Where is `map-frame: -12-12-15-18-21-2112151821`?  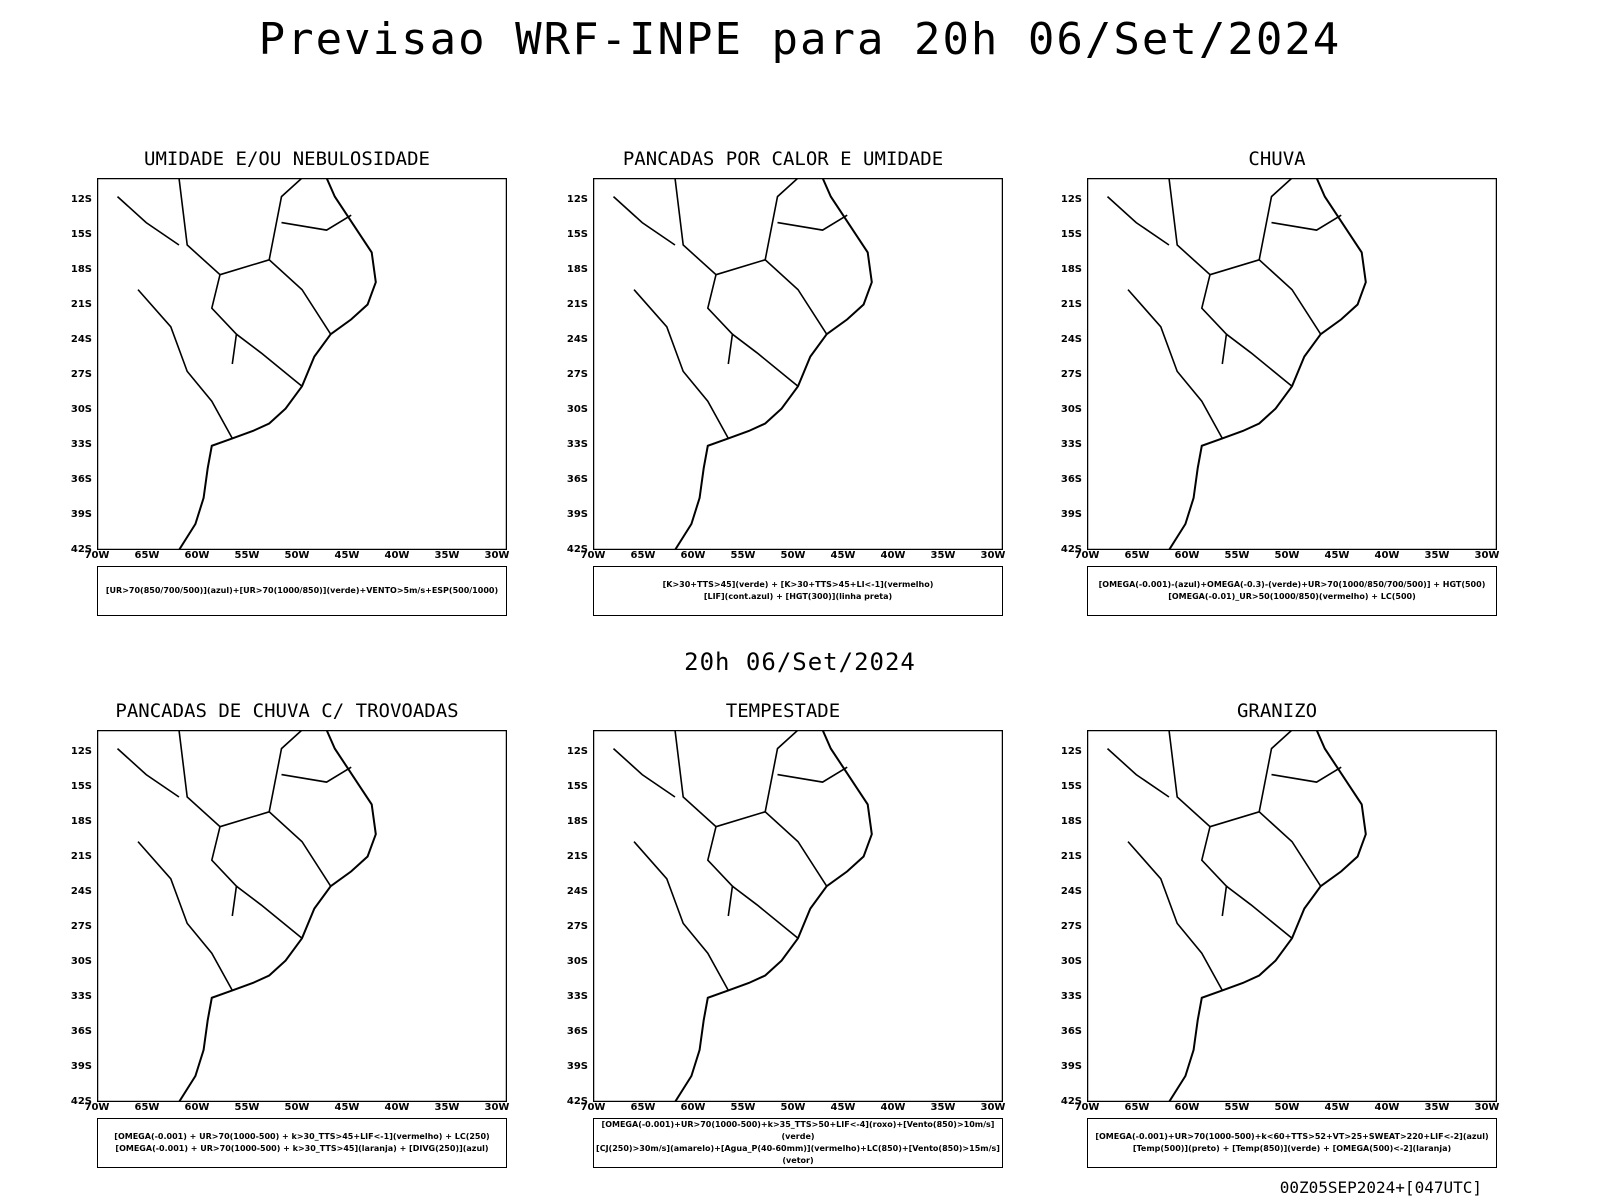 map-frame: -12-12-15-18-21-2112151821 is located at coordinates (1292, 916).